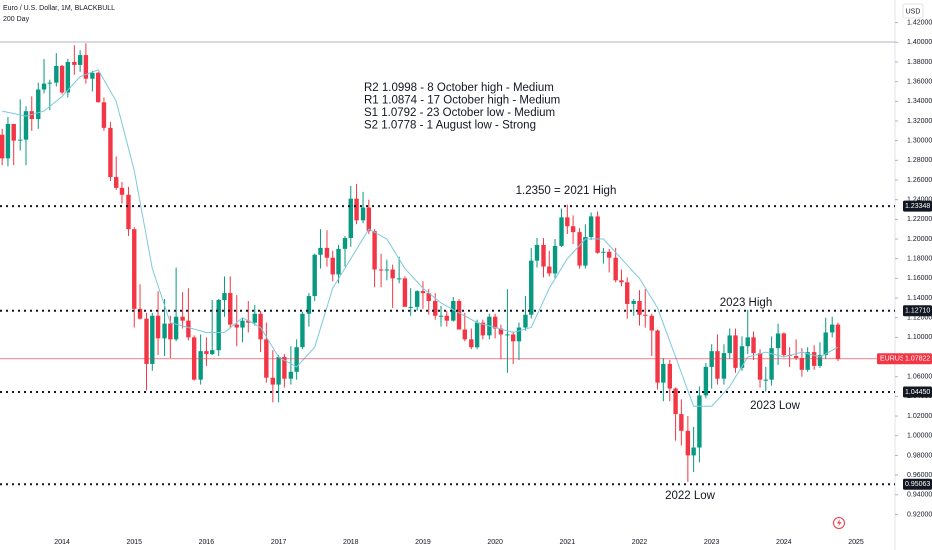  What do you see at coordinates (919, 377) in the screenshot?
I see `y-tick-label: 1.06000` at bounding box center [919, 377].